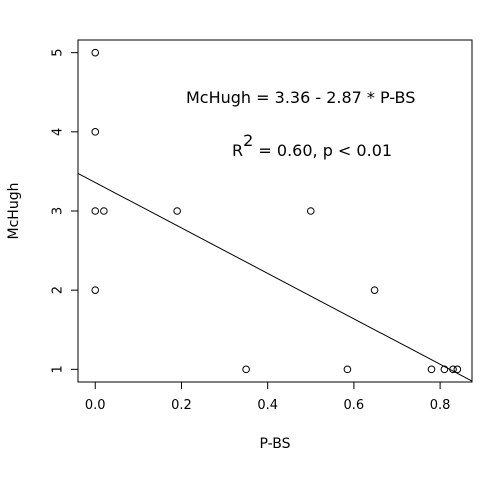 The image size is (503, 480). I want to click on y-tick-label: 3, so click(58, 211).